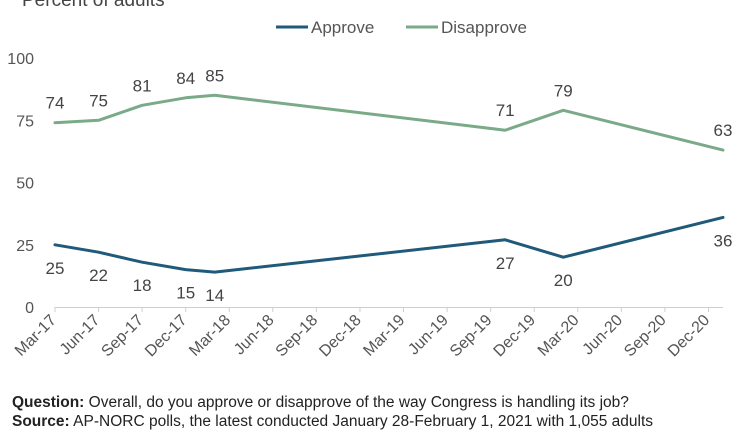 This screenshot has height=431, width=747. I want to click on x-tick-label: Mar-19, so click(384, 336).